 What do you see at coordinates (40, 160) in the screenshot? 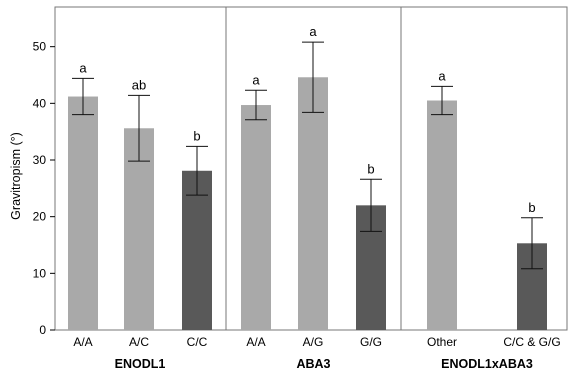
I see `y-tick-label: 30` at bounding box center [40, 160].